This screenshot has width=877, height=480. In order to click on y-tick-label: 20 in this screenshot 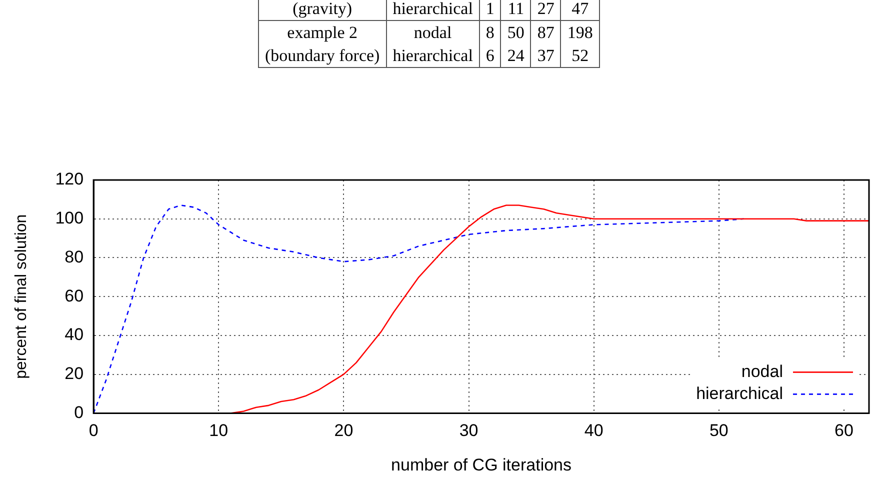, I will do `click(74, 374)`.